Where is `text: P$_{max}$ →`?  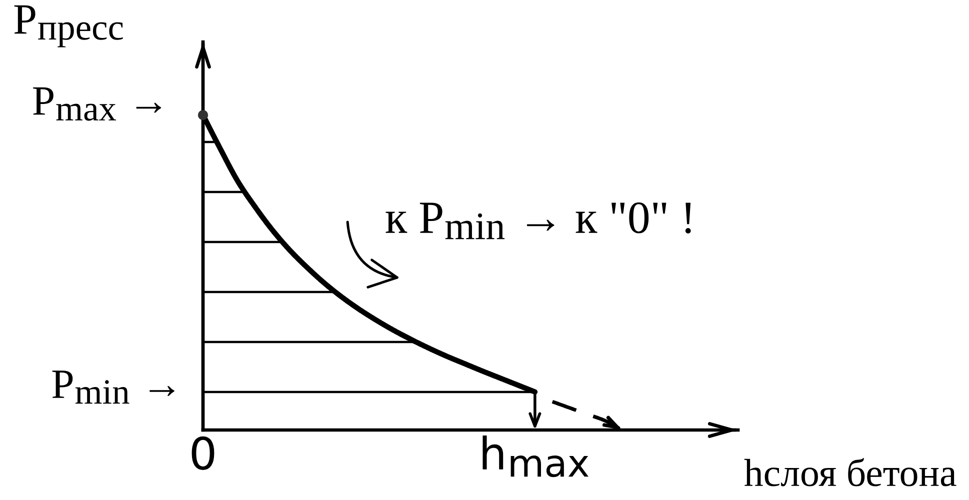 text: P$_{max}$ → is located at coordinates (97, 104).